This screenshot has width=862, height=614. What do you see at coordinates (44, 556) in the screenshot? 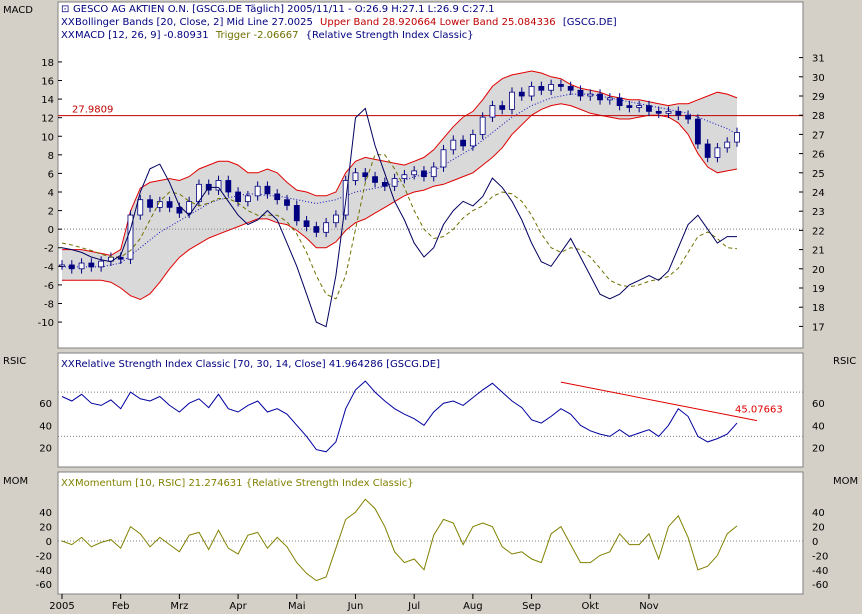
I see `mom-left-tick-label: -20` at bounding box center [44, 556].